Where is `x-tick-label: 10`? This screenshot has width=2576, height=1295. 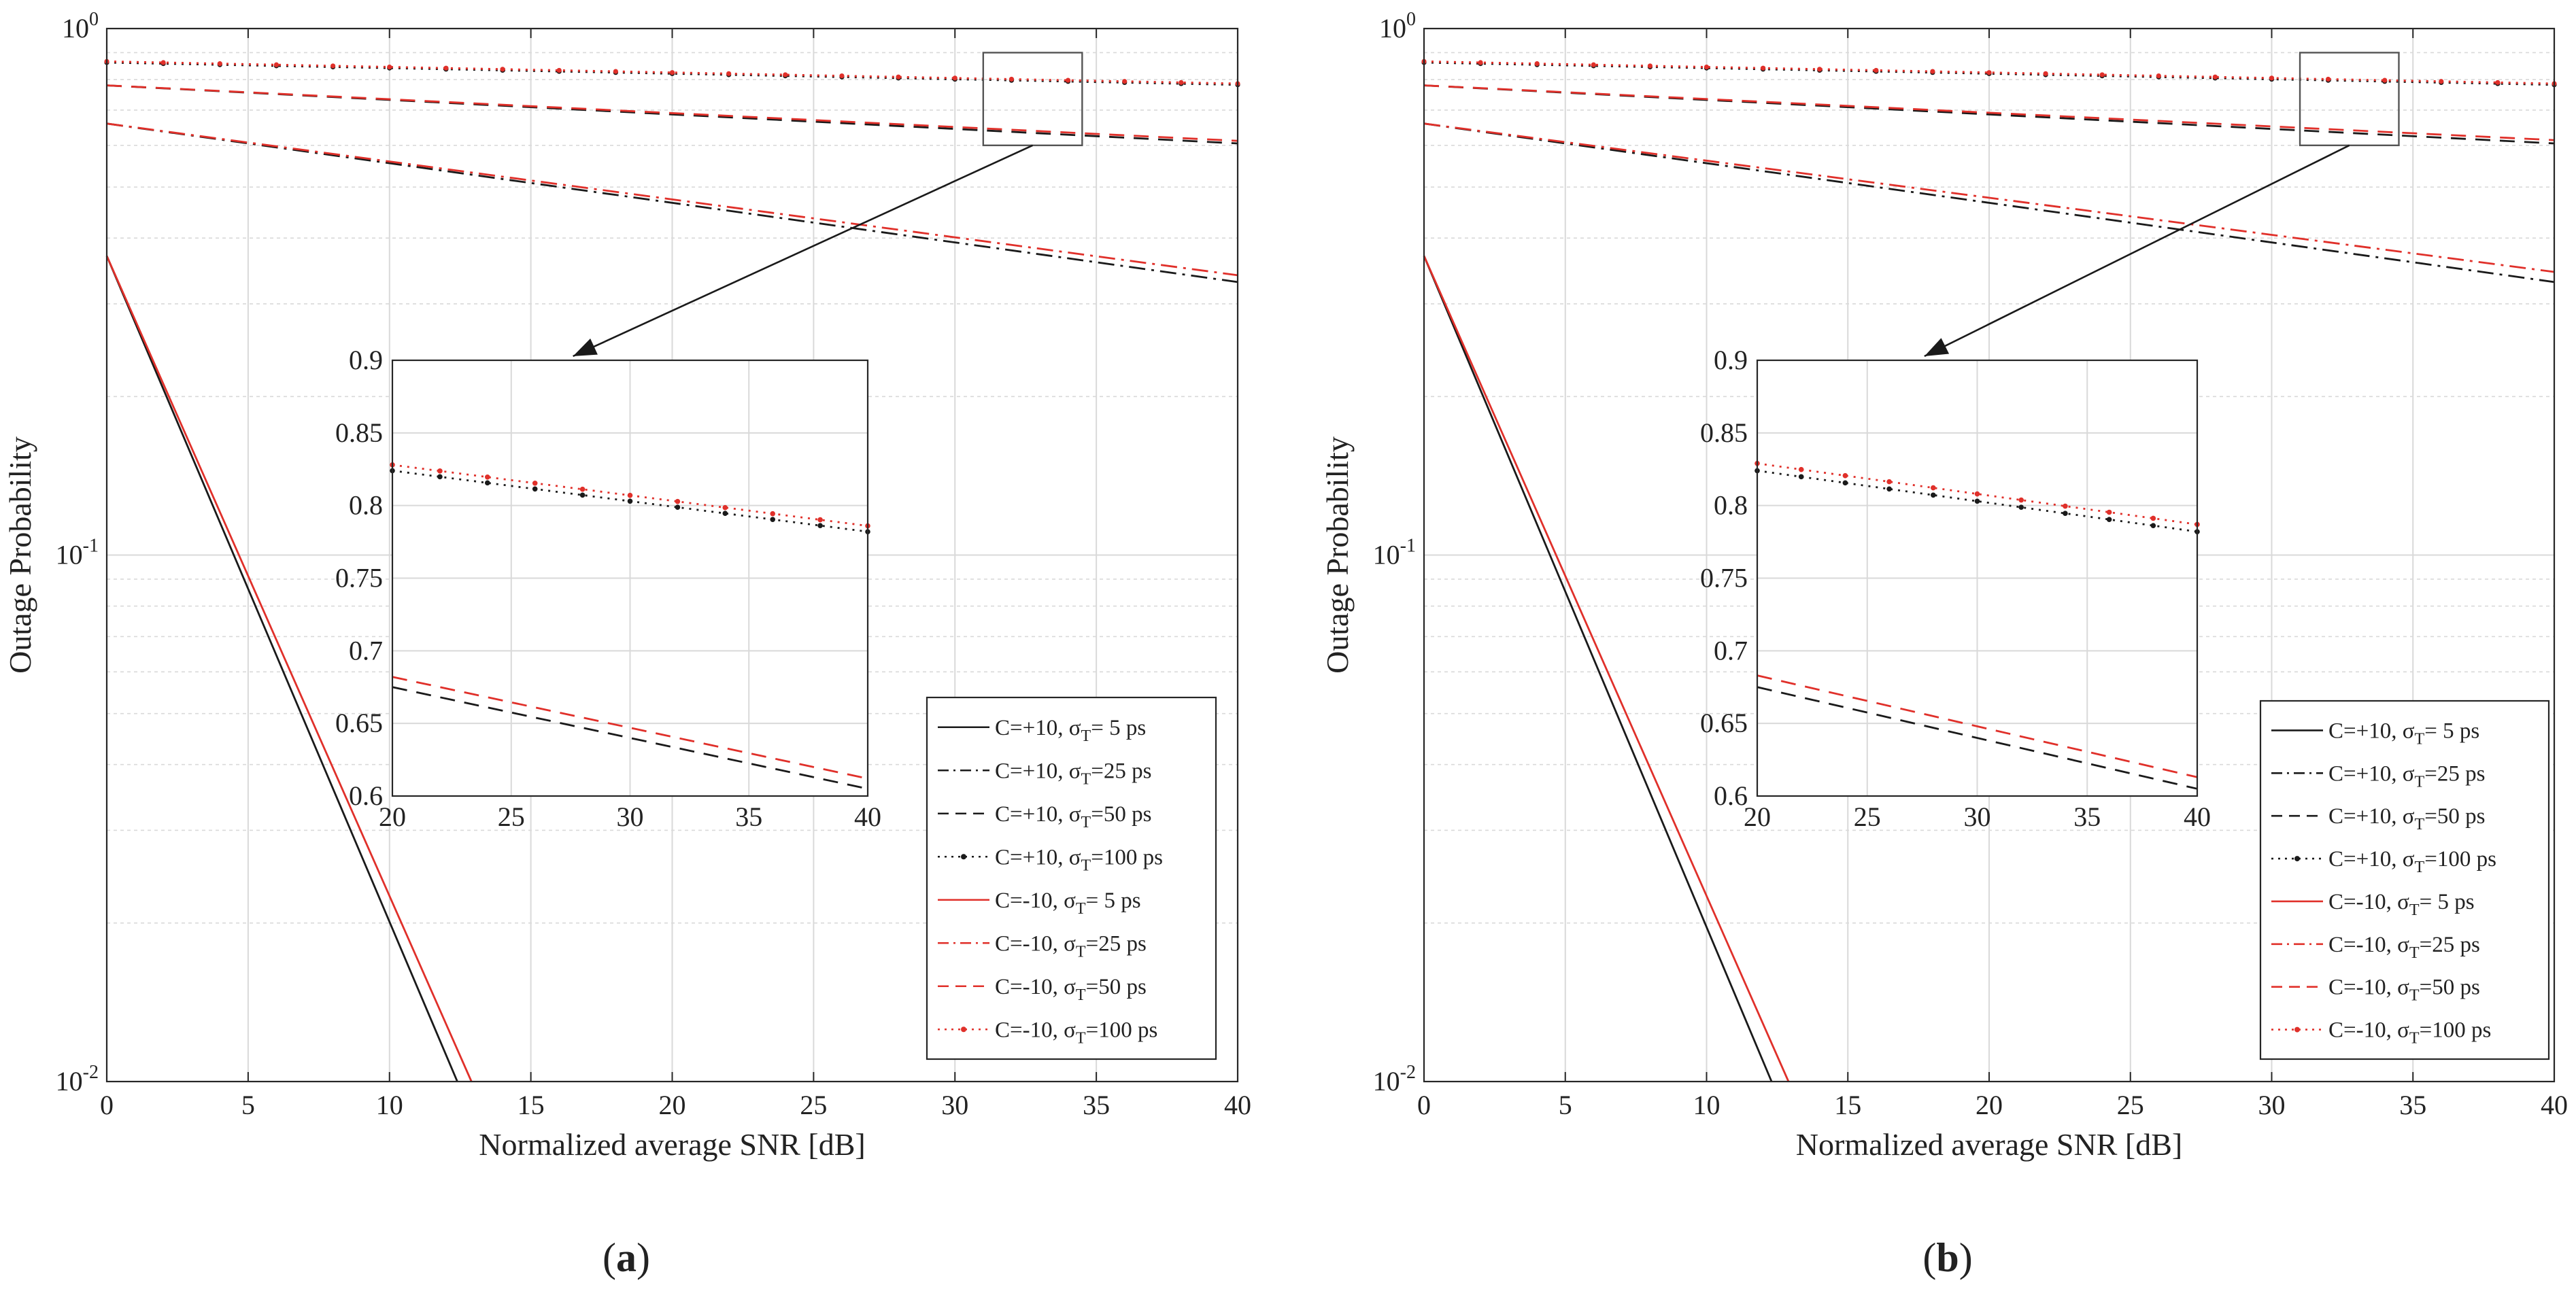
x-tick-label: 10 is located at coordinates (1707, 1105).